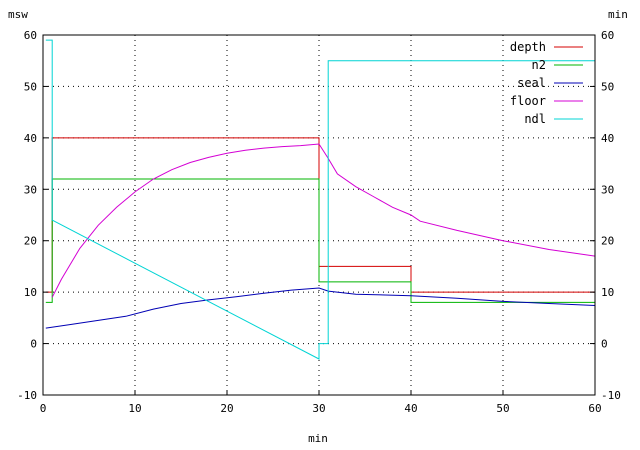 This screenshot has width=640, height=450. I want to click on y-tick-label-left: -10, so click(27, 395).